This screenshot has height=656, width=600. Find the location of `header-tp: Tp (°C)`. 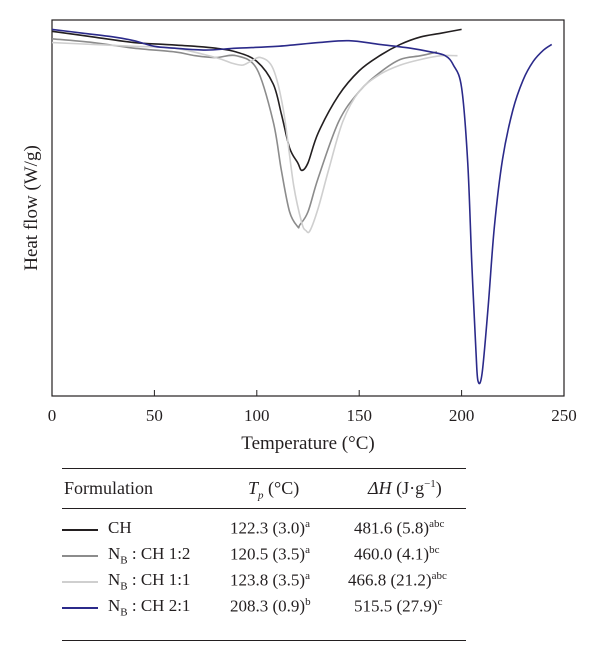

header-tp: Tp (°C) is located at coordinates (273, 490).